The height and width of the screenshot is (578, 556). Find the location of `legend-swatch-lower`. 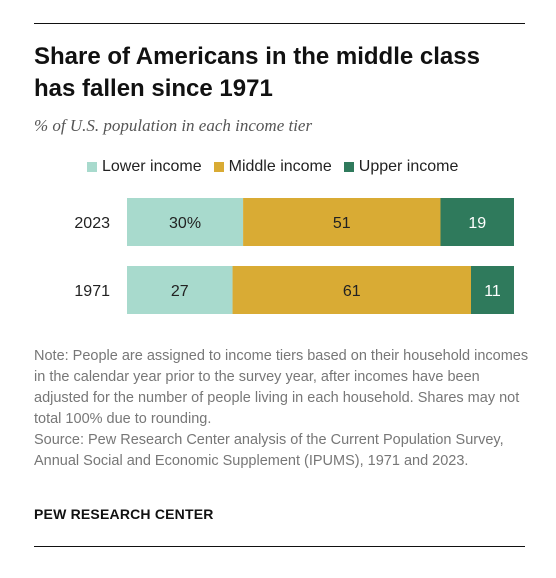

legend-swatch-lower is located at coordinates (92, 167).